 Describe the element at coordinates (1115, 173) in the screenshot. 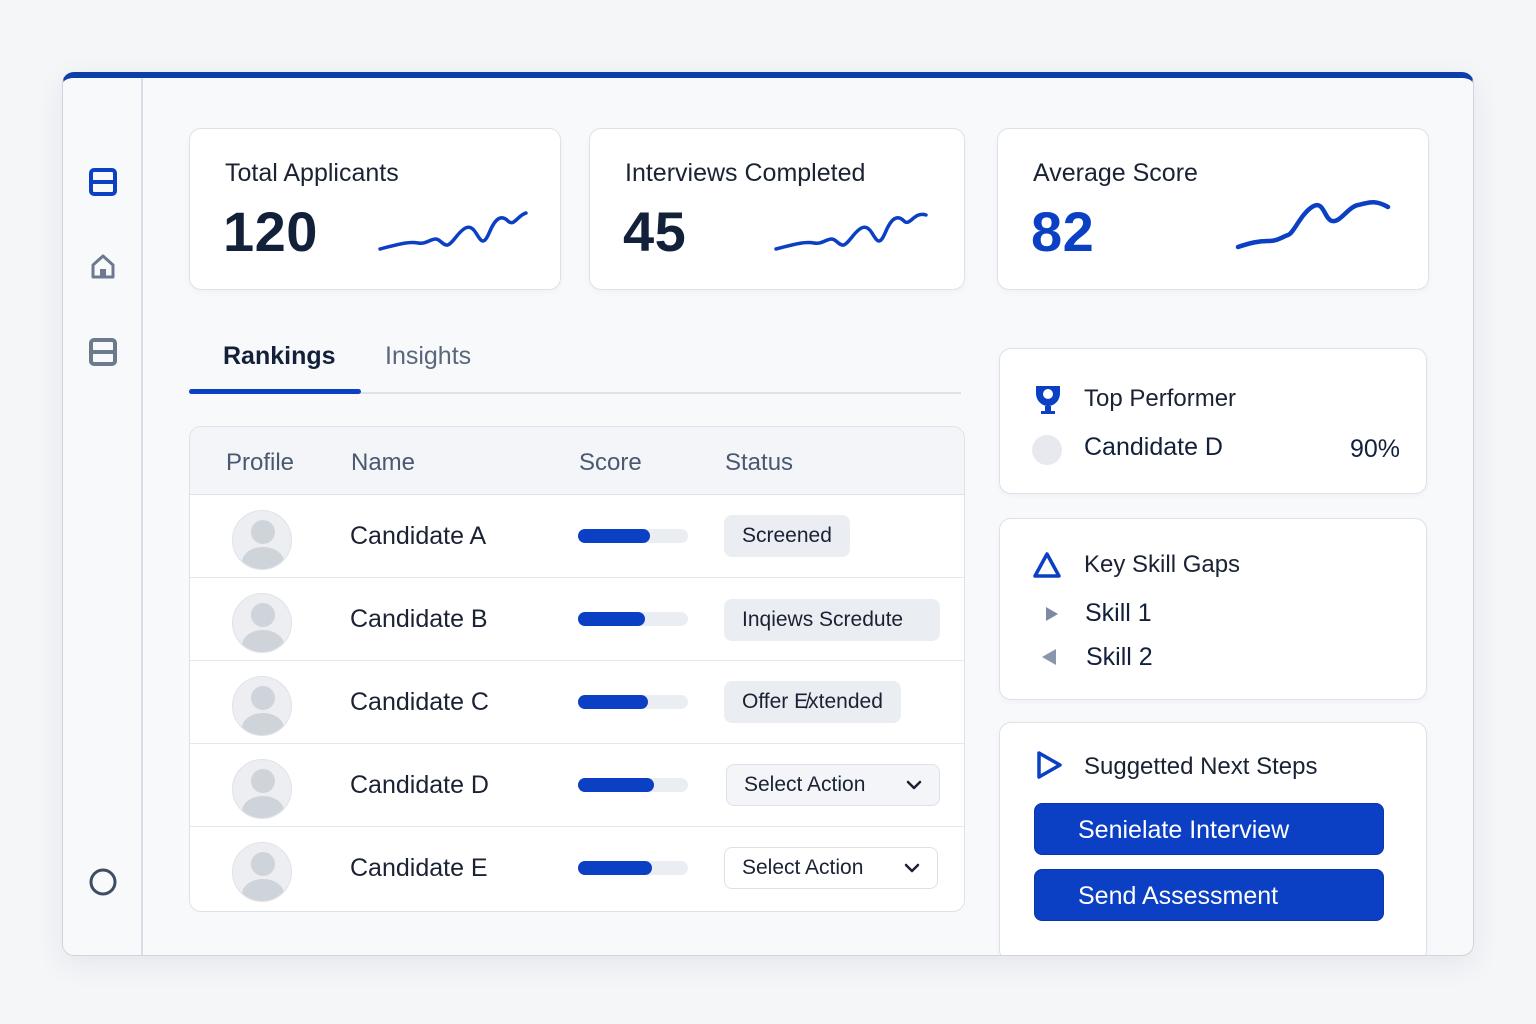

I see `stat-label: Average Score` at that location.